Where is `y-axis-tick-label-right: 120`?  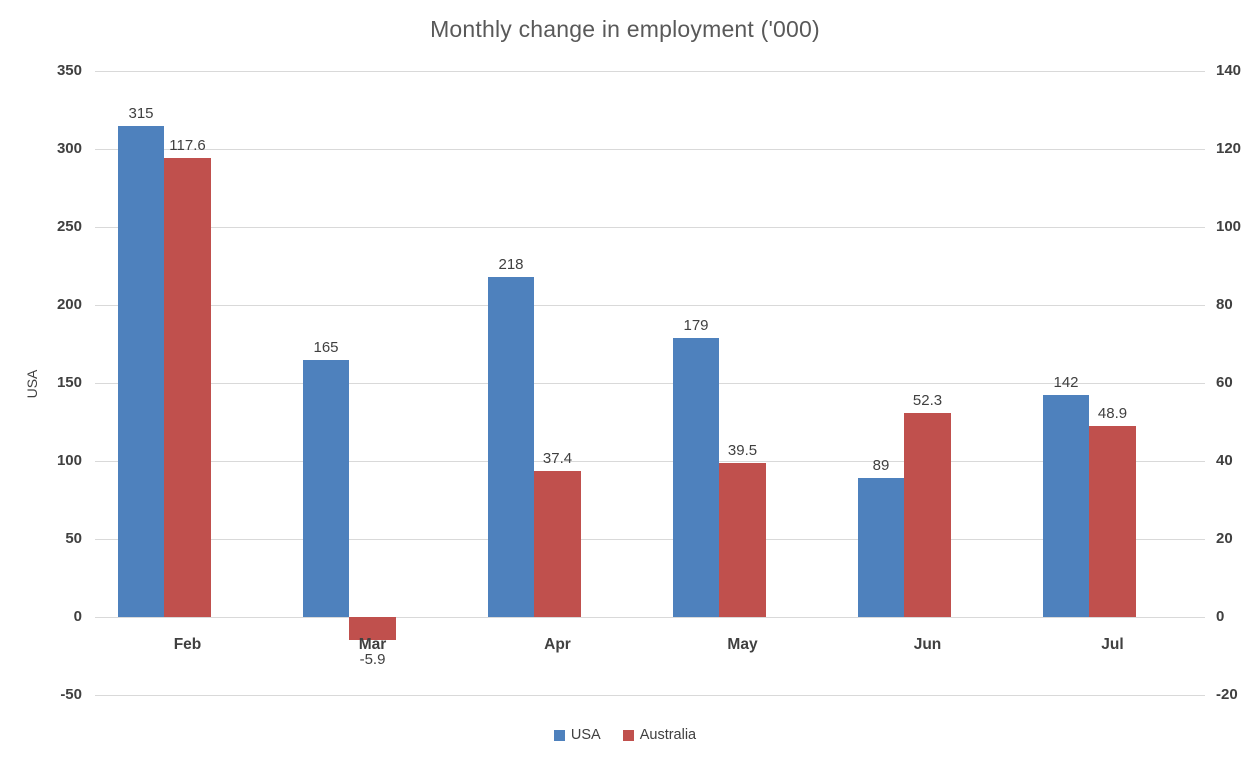
y-axis-tick-label-right: 120 is located at coordinates (1229, 148).